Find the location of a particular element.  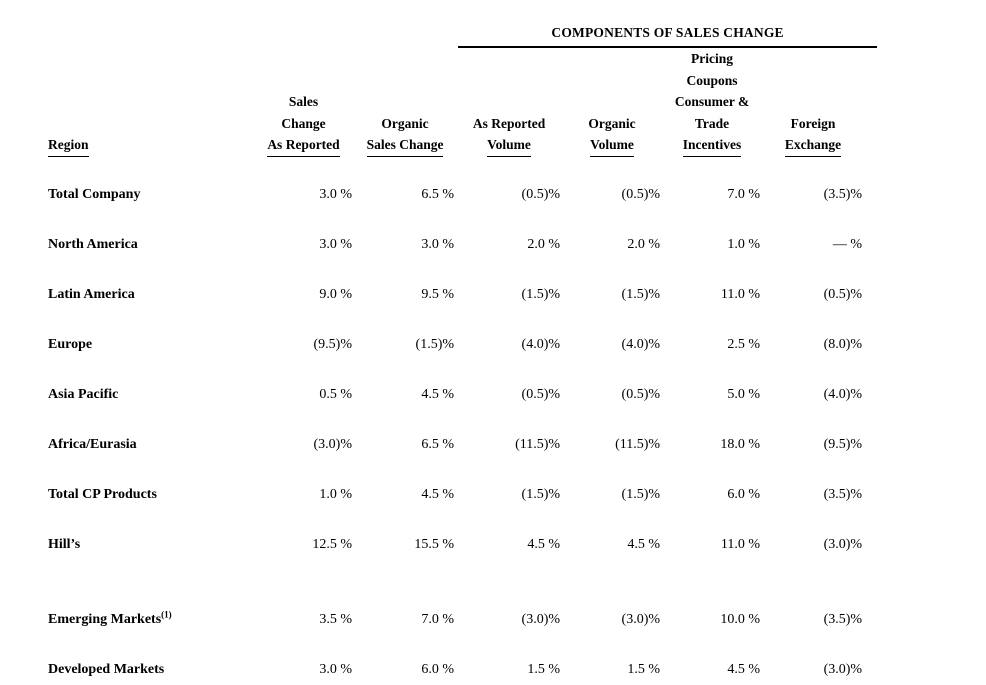

banner-row: COMPONENTS OF SALES CHANGE is located at coordinates (463, 33).